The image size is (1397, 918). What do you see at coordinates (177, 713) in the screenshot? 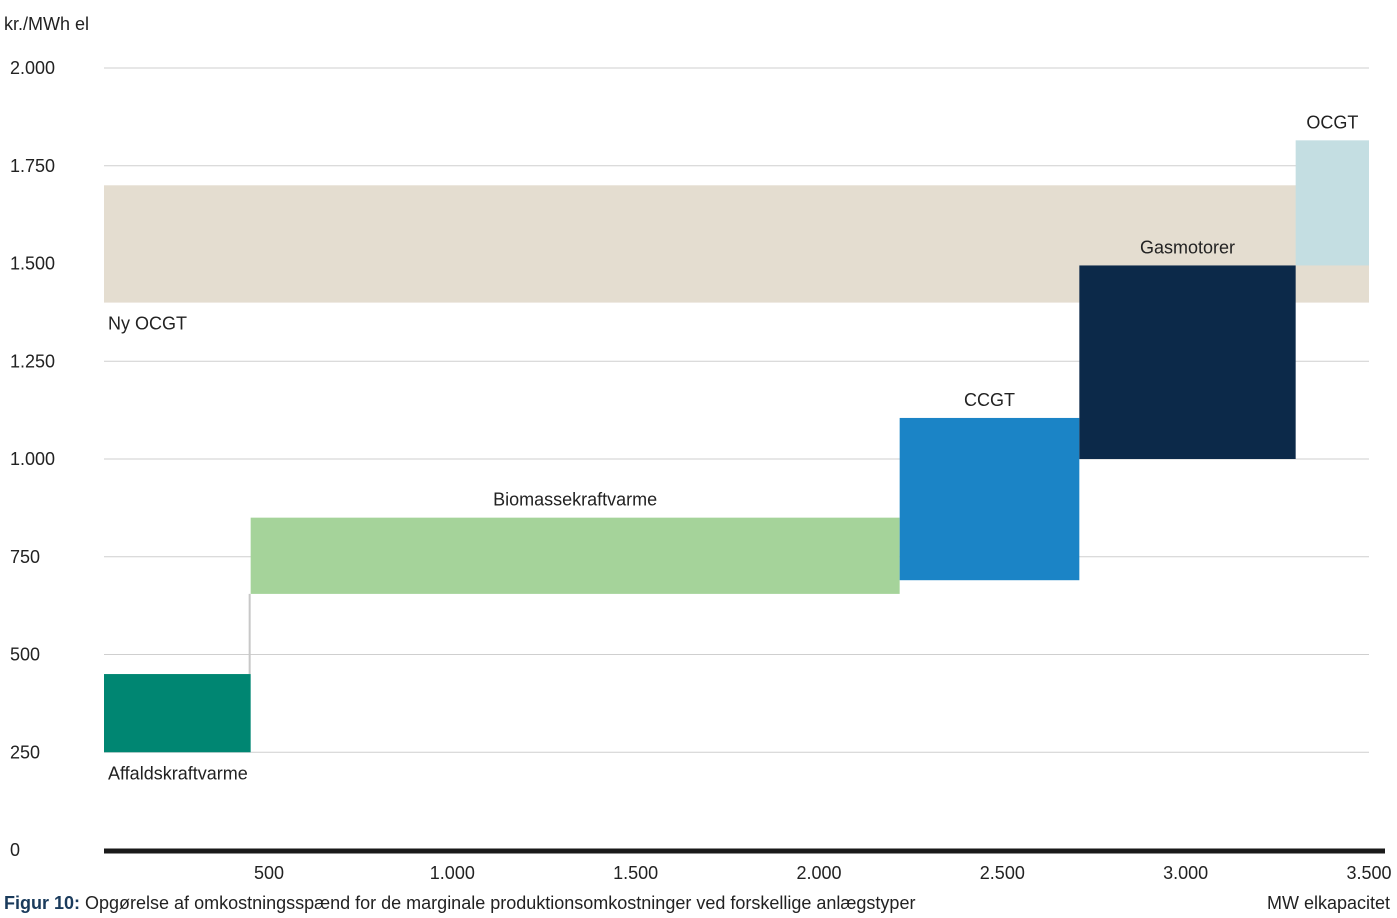
I see `bar-affaldskraftvarme` at bounding box center [177, 713].